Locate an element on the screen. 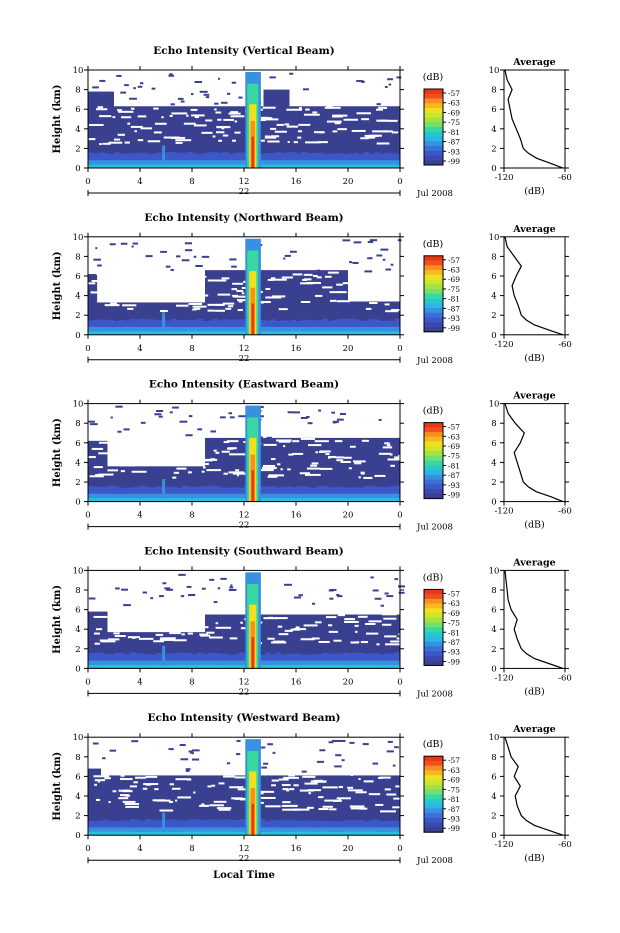 The image size is (620, 933). average-frame is located at coordinates (534, 286).